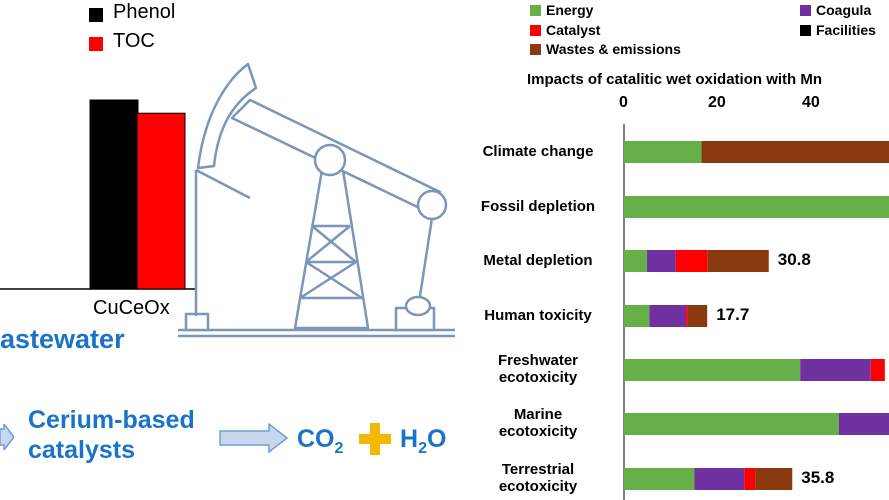  What do you see at coordinates (538, 260) in the screenshot?
I see `category-label: Metal depletion` at bounding box center [538, 260].